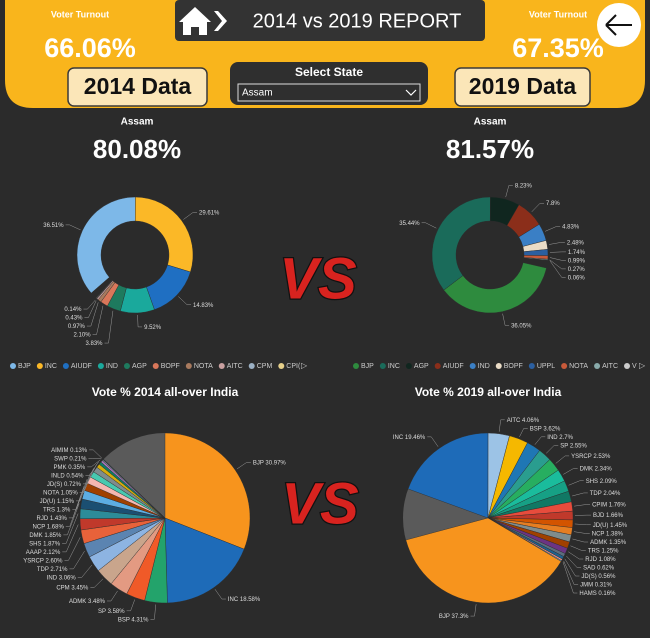  I want to click on data-label: YSRCP 2.60%, so click(43, 561).